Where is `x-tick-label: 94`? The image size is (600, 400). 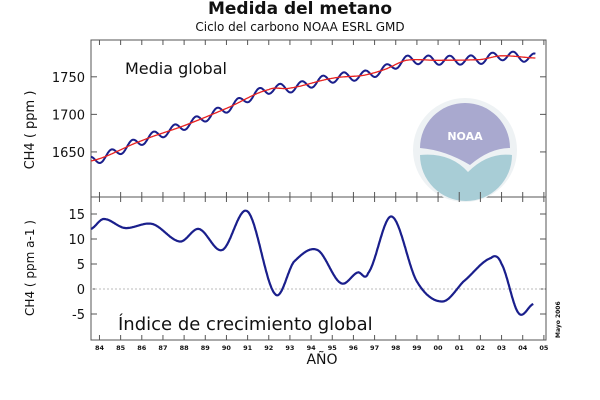
x-tick-label: 94 is located at coordinates (312, 348).